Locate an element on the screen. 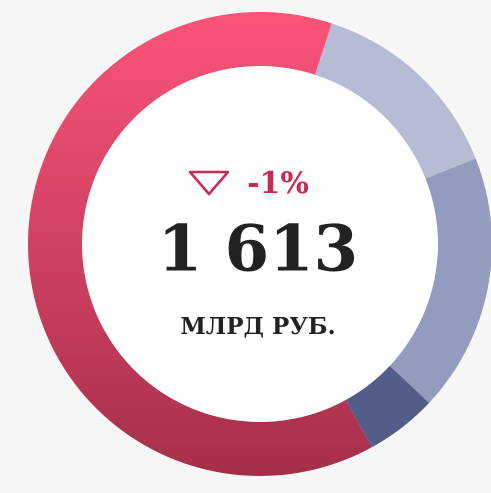  change-label: -1% is located at coordinates (278, 183).